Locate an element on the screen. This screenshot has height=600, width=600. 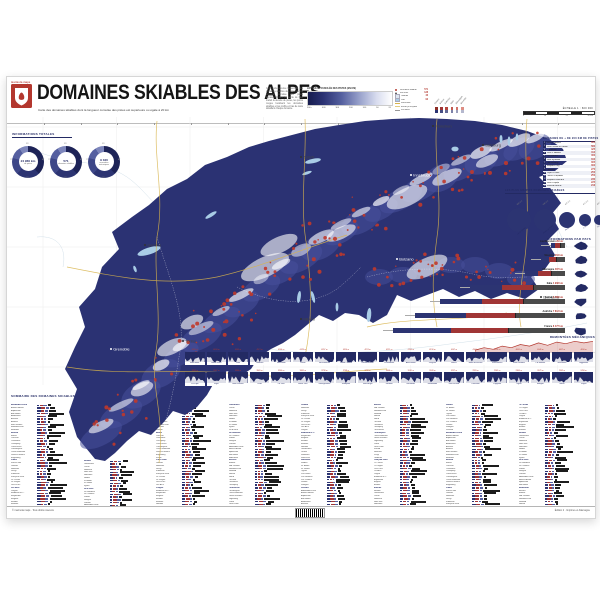
country-km: 6 588 km is located at coordinates (557, 297).